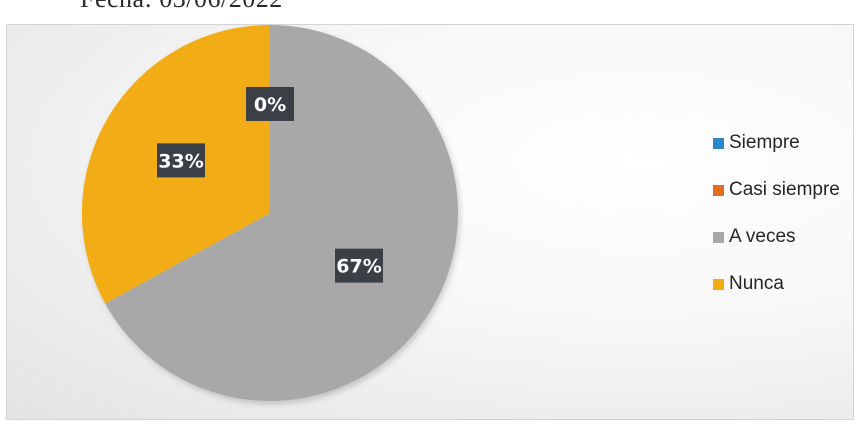 The height and width of the screenshot is (425, 860). Describe the element at coordinates (718, 190) in the screenshot. I see `legend-swatch-casi-siempre` at that location.